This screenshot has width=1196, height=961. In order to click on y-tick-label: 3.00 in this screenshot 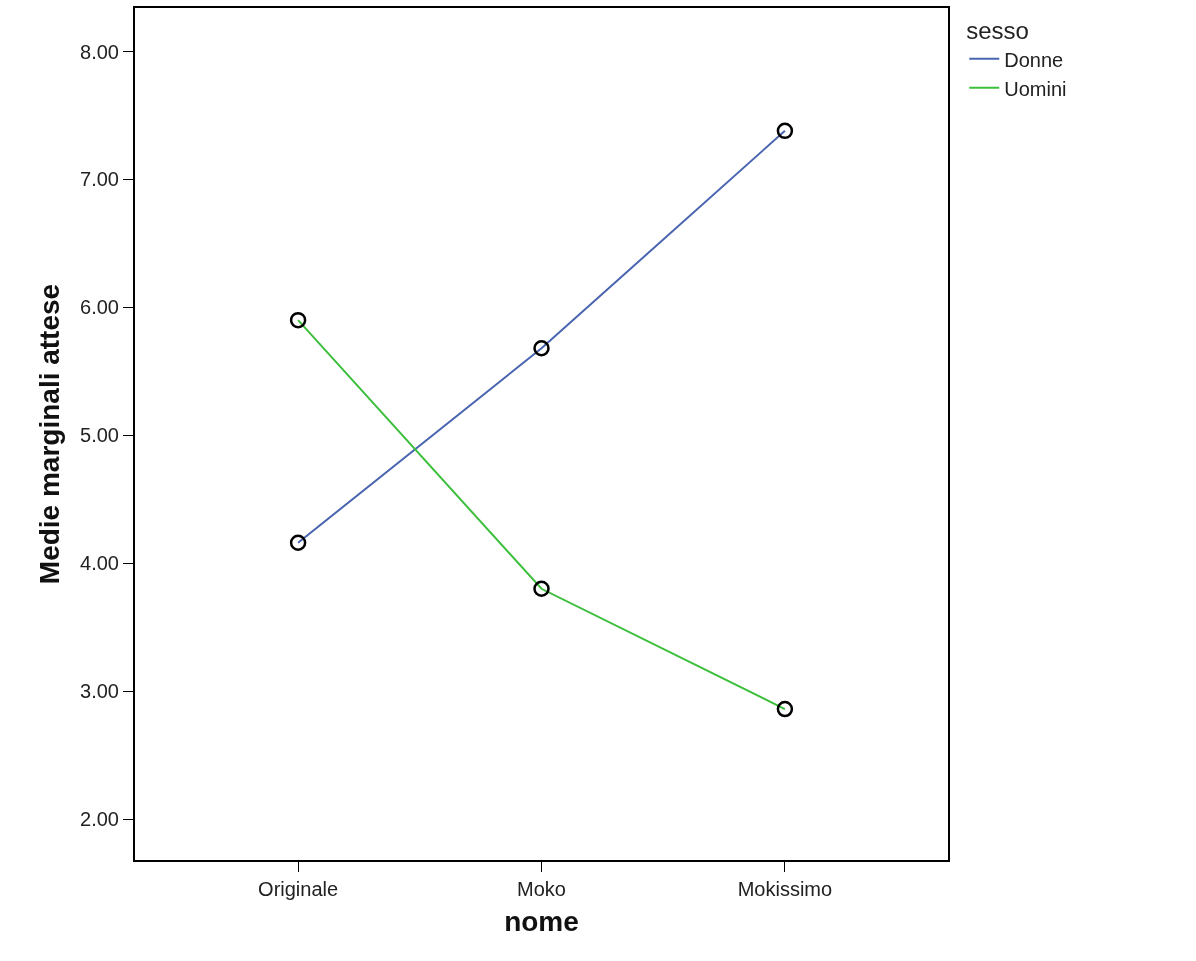, I will do `click(99, 691)`.